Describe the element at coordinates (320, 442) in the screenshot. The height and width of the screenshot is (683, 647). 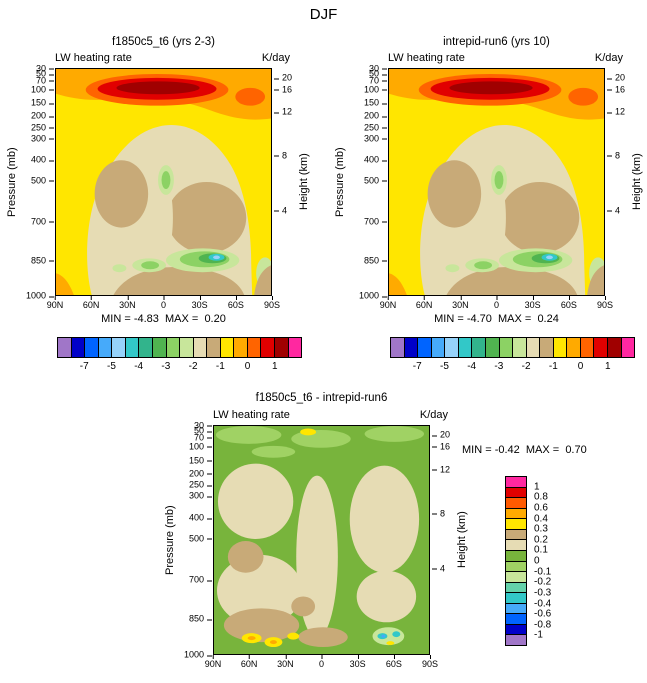
I see `upper-level-patches` at that location.